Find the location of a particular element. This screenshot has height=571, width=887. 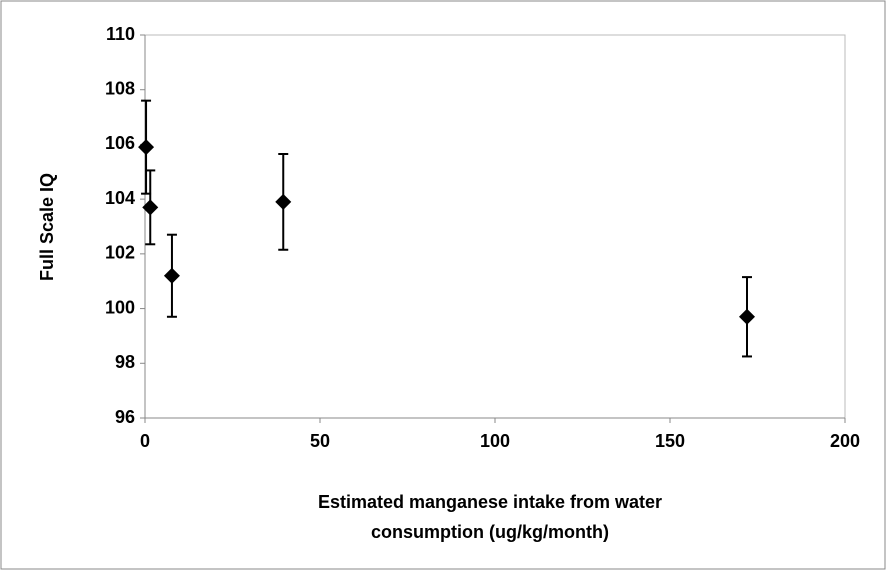

x-tick-label: 50 is located at coordinates (320, 441).